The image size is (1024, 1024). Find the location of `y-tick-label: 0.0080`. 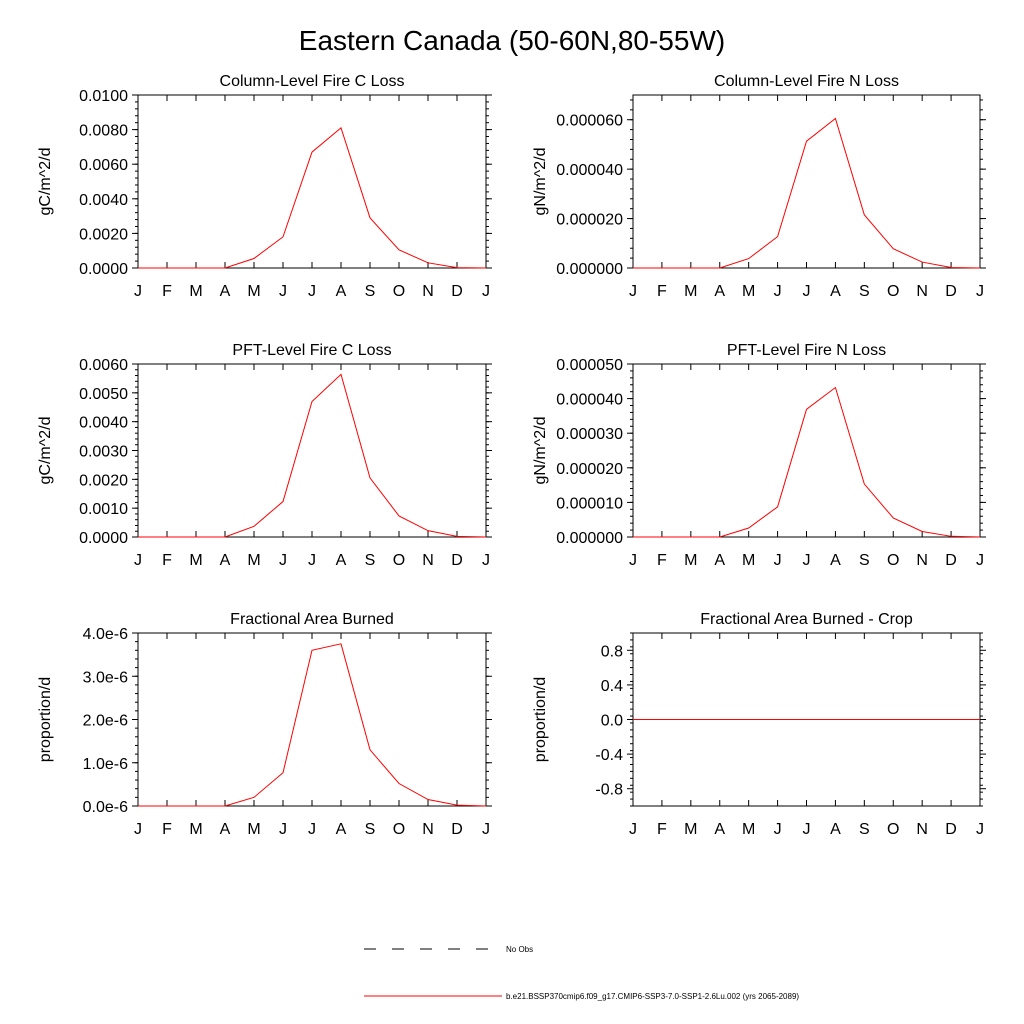

y-tick-label: 0.0080 is located at coordinates (103, 131).